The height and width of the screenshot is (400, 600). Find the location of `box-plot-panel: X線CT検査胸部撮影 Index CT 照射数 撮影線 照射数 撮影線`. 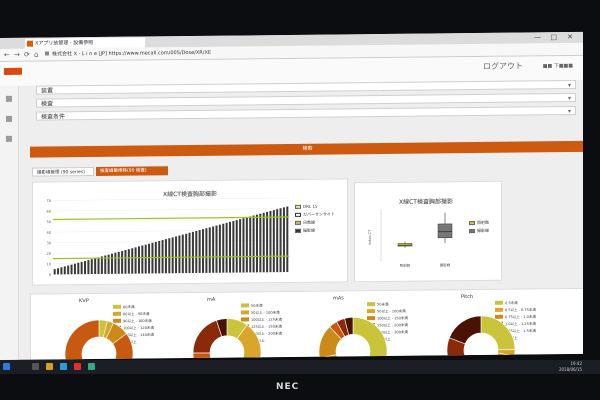

box-plot-panel: X線CT検査胸部撮影 Index CT 照射数 撮影線 照射数 撮影線 is located at coordinates (428, 231).